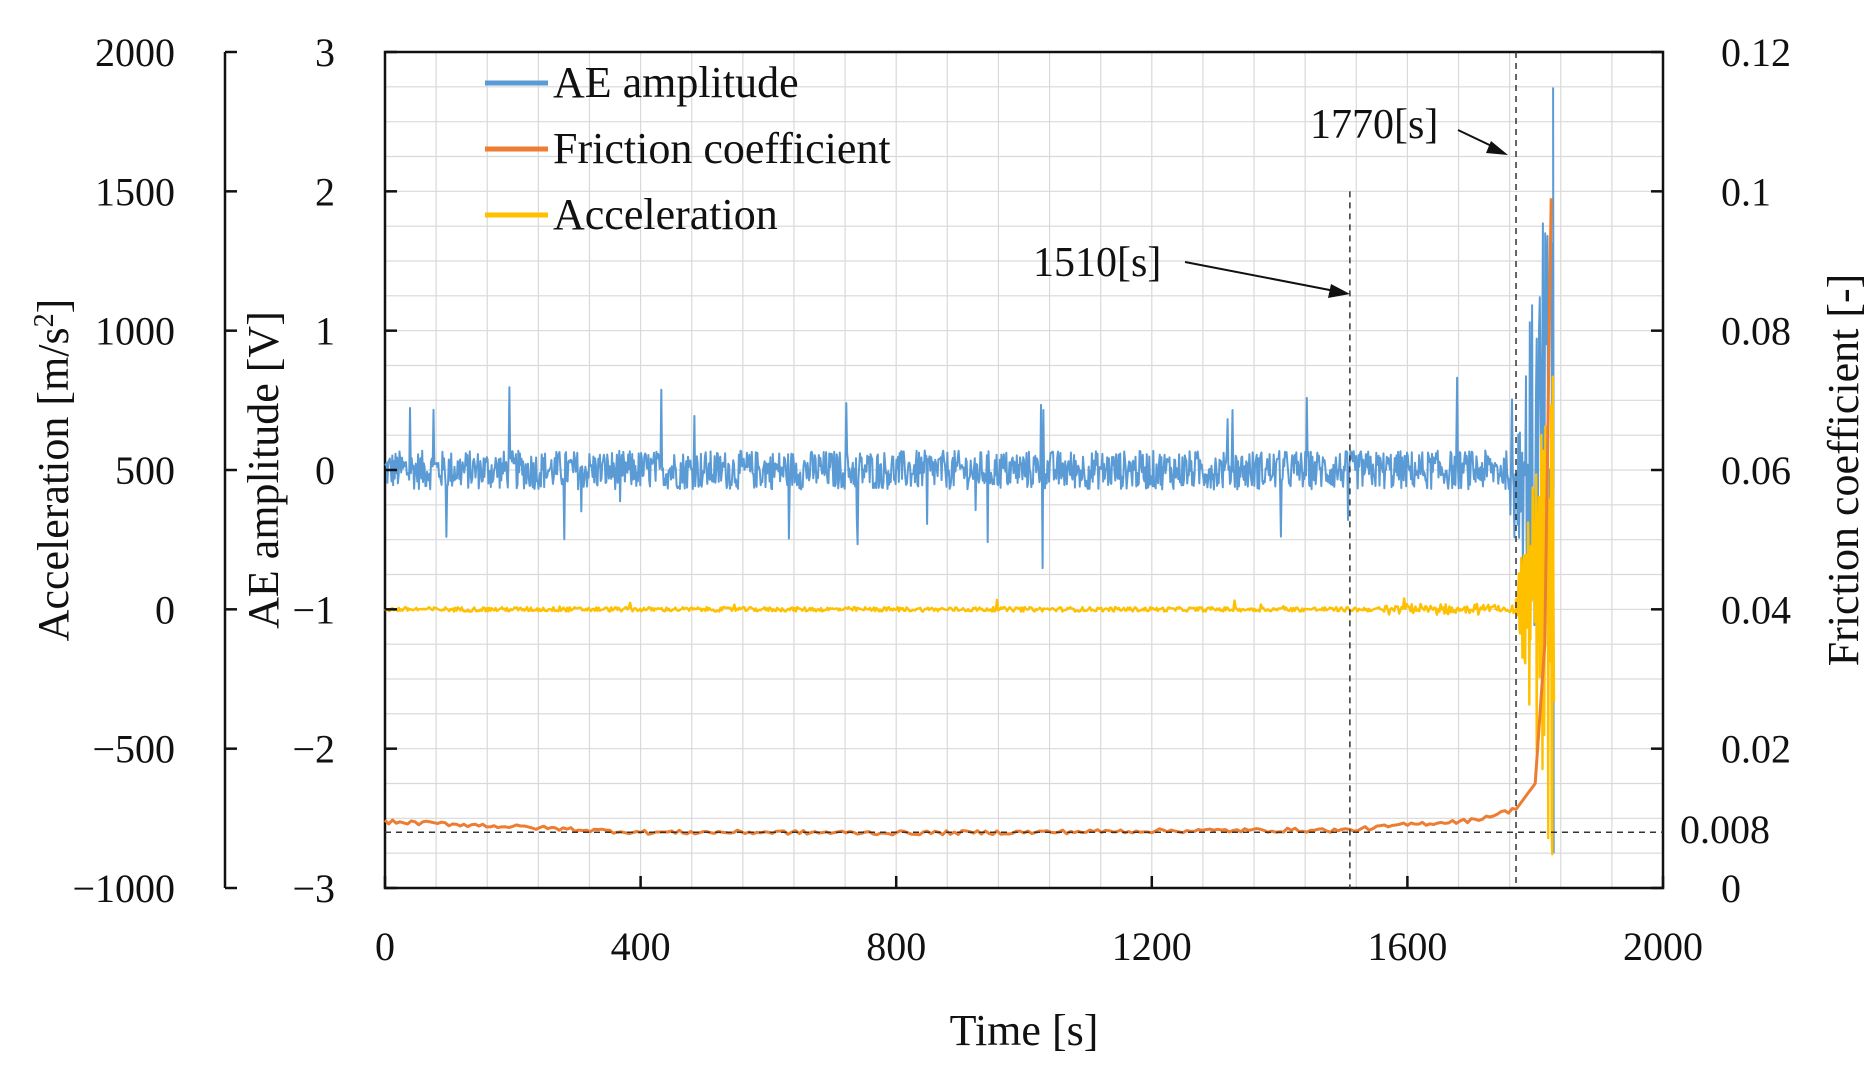 This screenshot has width=1875, height=1091. What do you see at coordinates (313, 609) in the screenshot?
I see `ae-tick-label: −1` at bounding box center [313, 609].